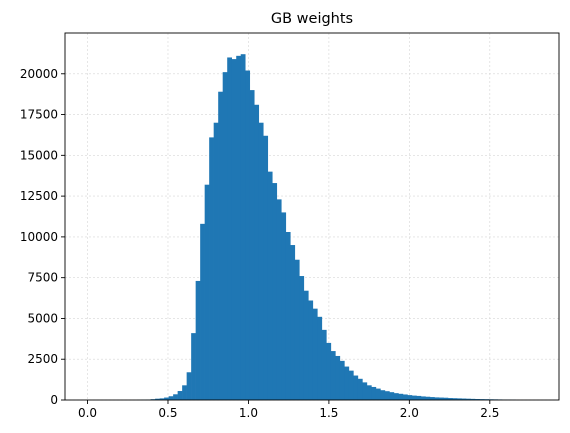  What do you see at coordinates (54, 400) in the screenshot?
I see `y-tick-label: 0` at bounding box center [54, 400].